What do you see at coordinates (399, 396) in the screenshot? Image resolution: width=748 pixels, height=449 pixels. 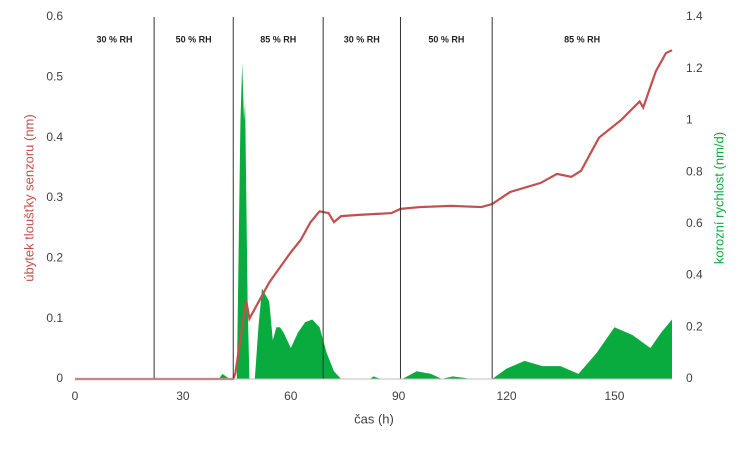 I see `x-tick-label: 90` at bounding box center [399, 396].